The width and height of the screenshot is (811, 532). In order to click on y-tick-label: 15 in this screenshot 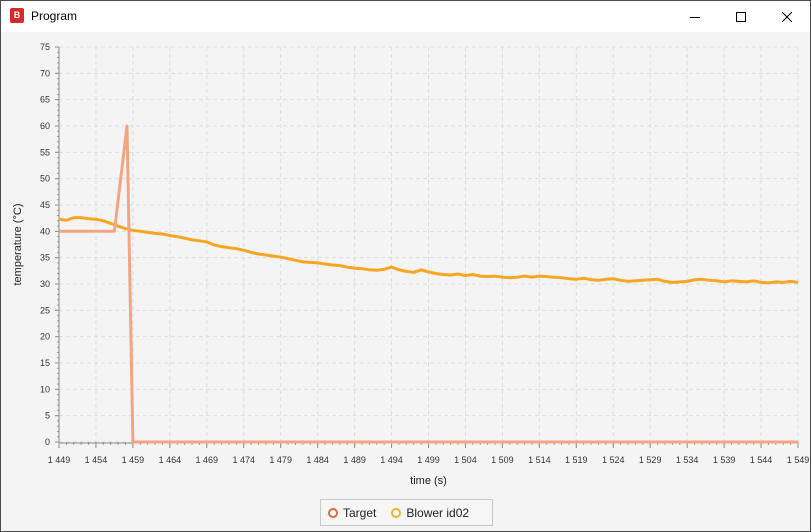, I will do `click(45, 363)`.